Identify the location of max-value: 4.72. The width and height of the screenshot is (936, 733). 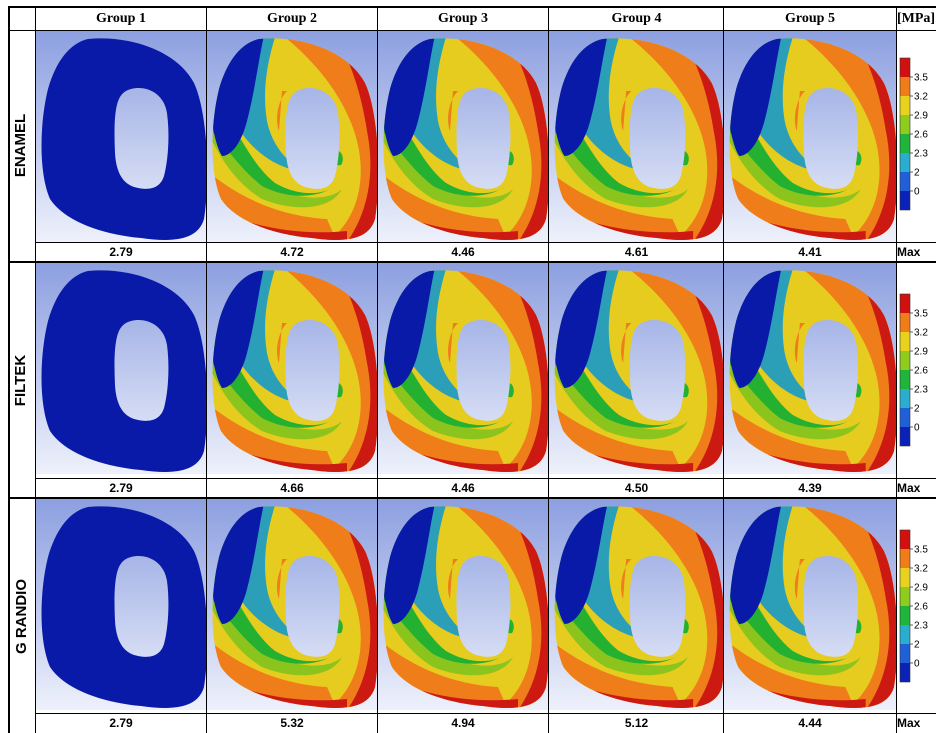
(292, 252).